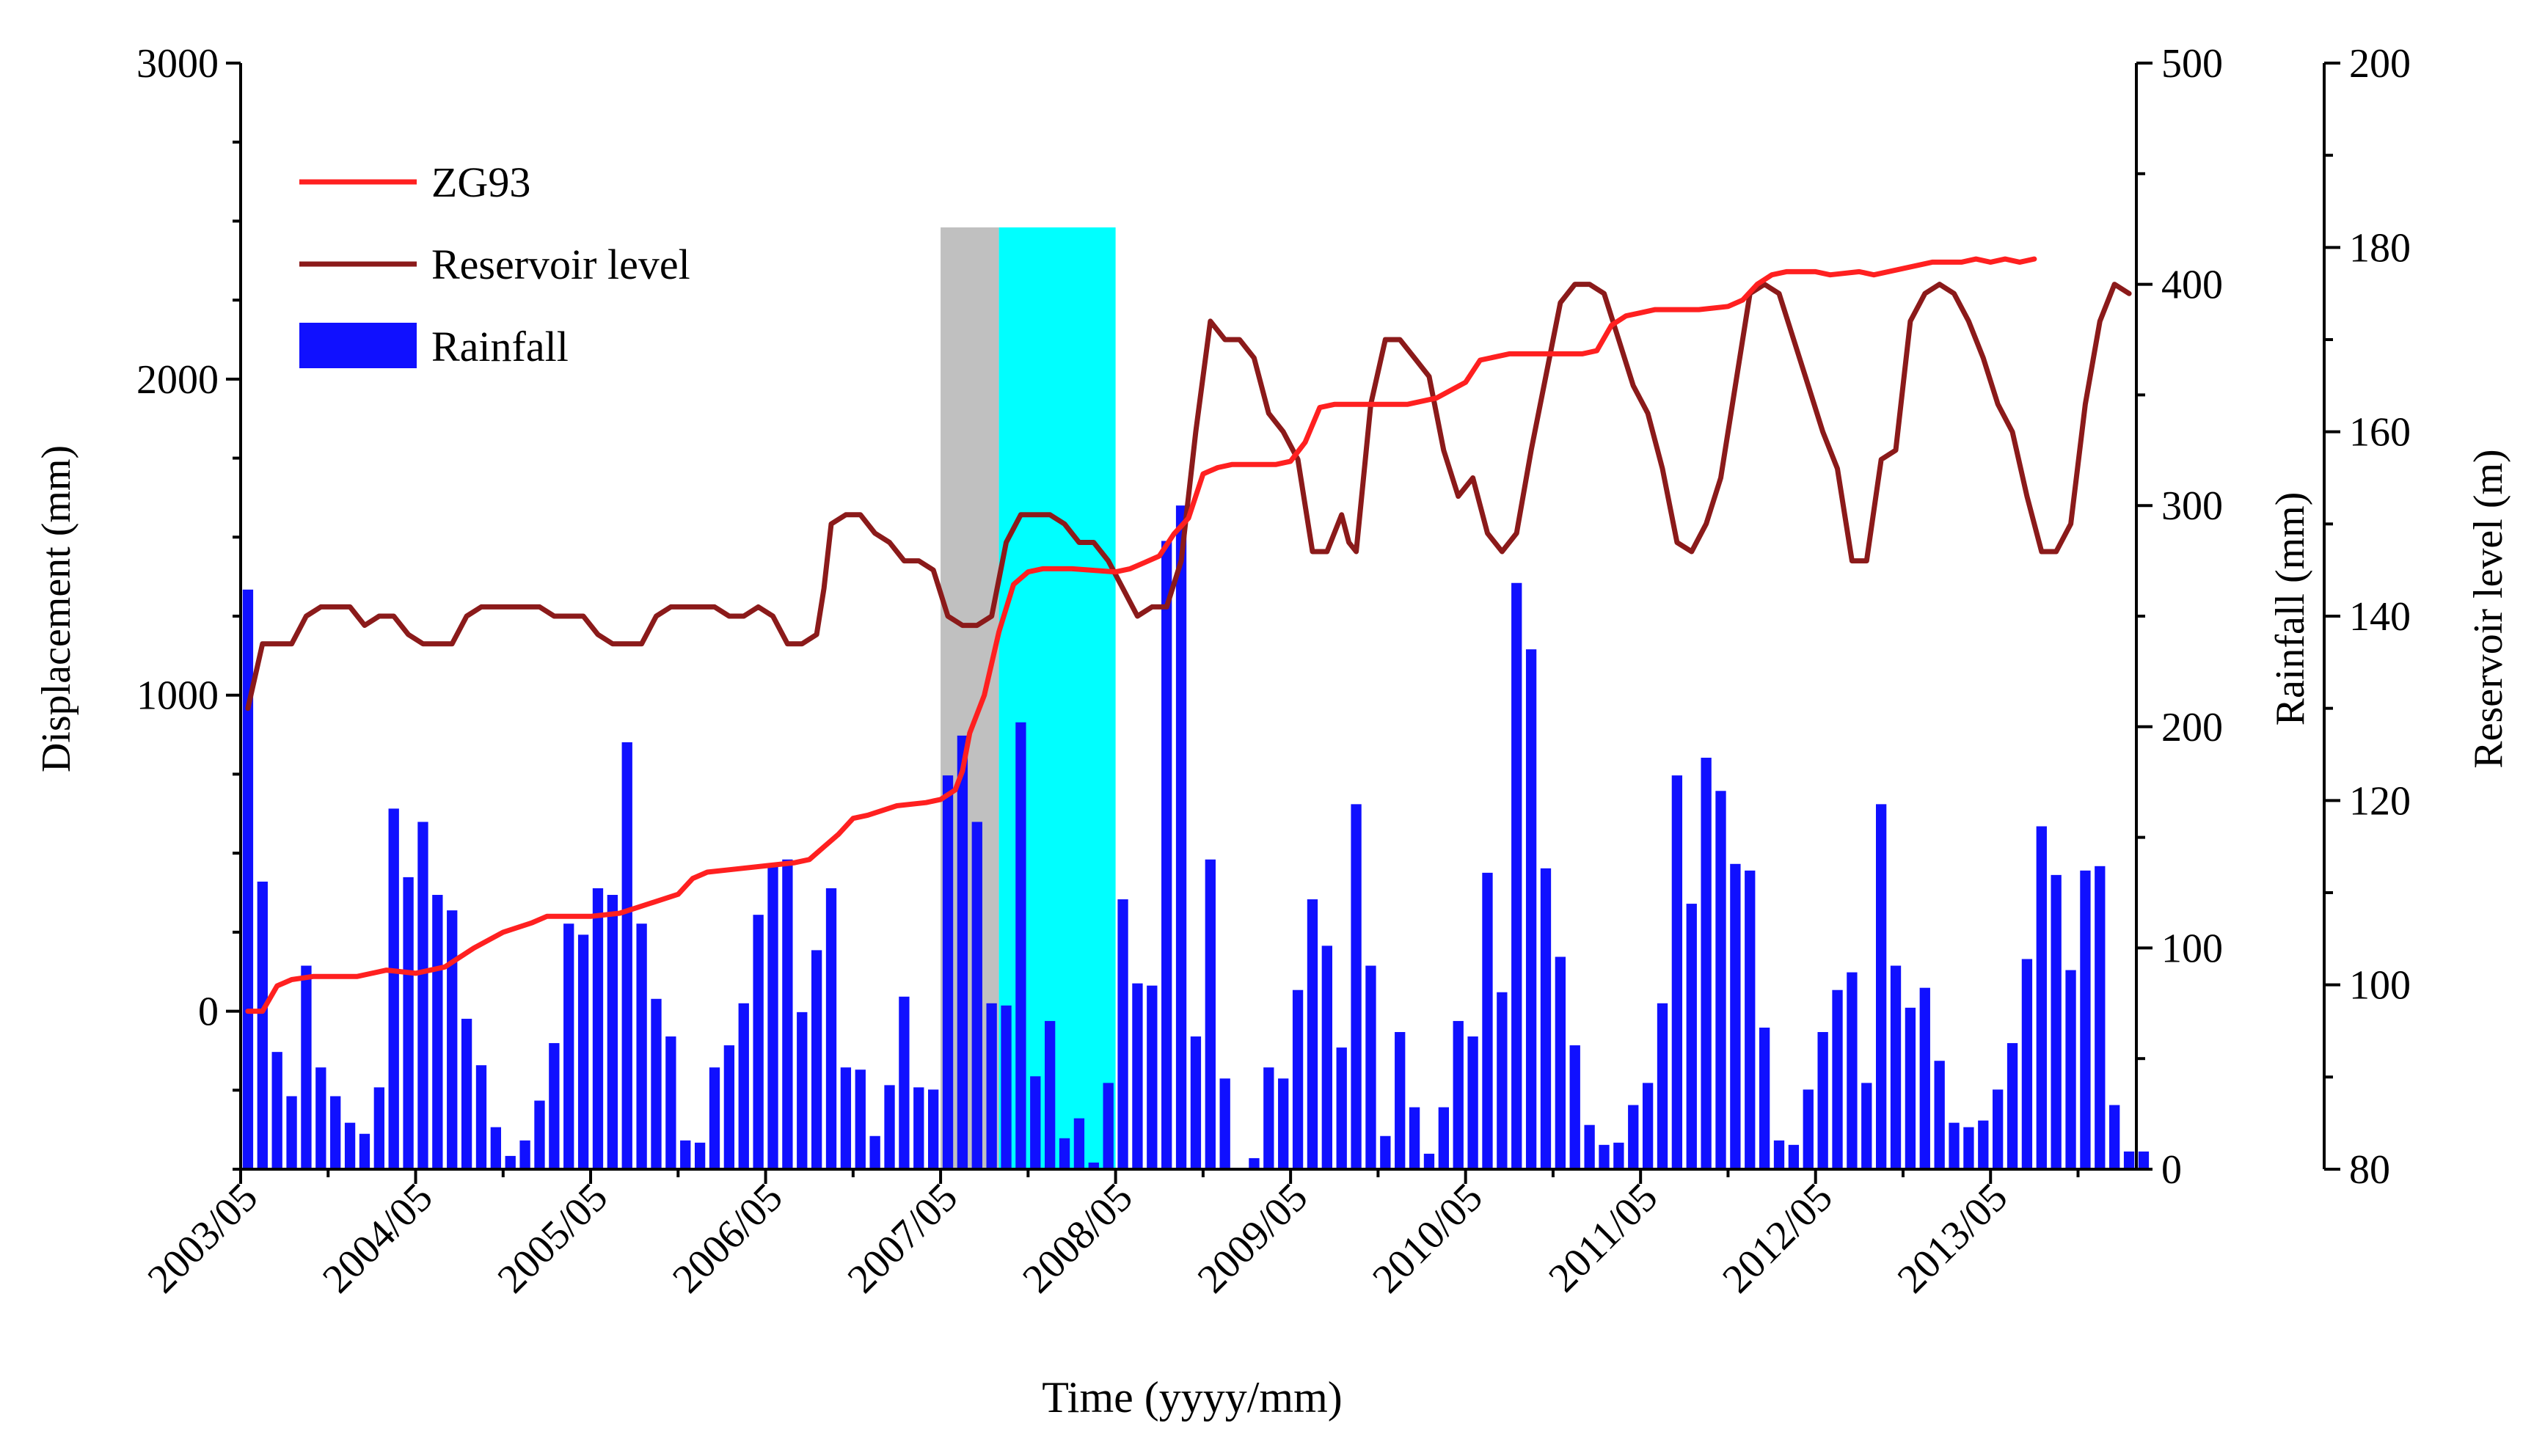 The image size is (2534, 1456). I want to click on time-tick-label: 2007/05, so click(903, 1238).